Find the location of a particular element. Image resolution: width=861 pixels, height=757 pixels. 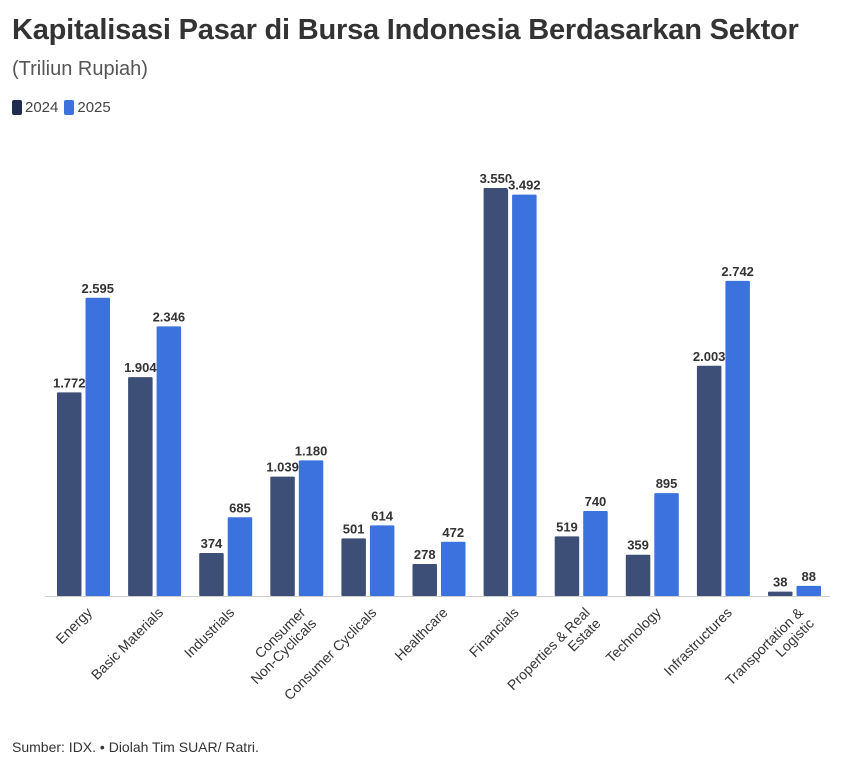

data-label-2025-5: 472 is located at coordinates (453, 532).